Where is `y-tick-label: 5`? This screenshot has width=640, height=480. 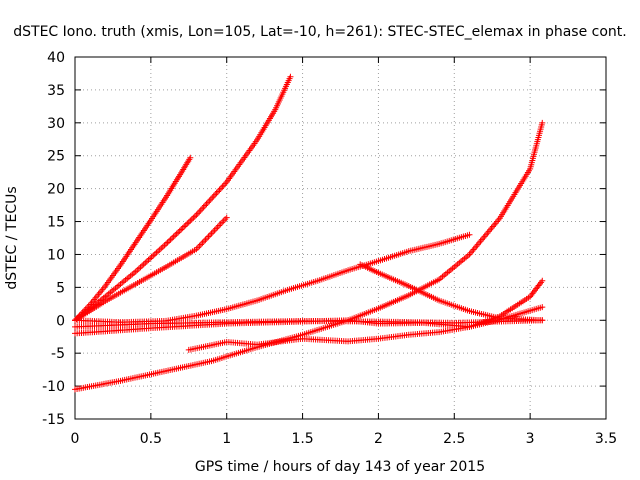 y-tick-label: 5 is located at coordinates (60, 288).